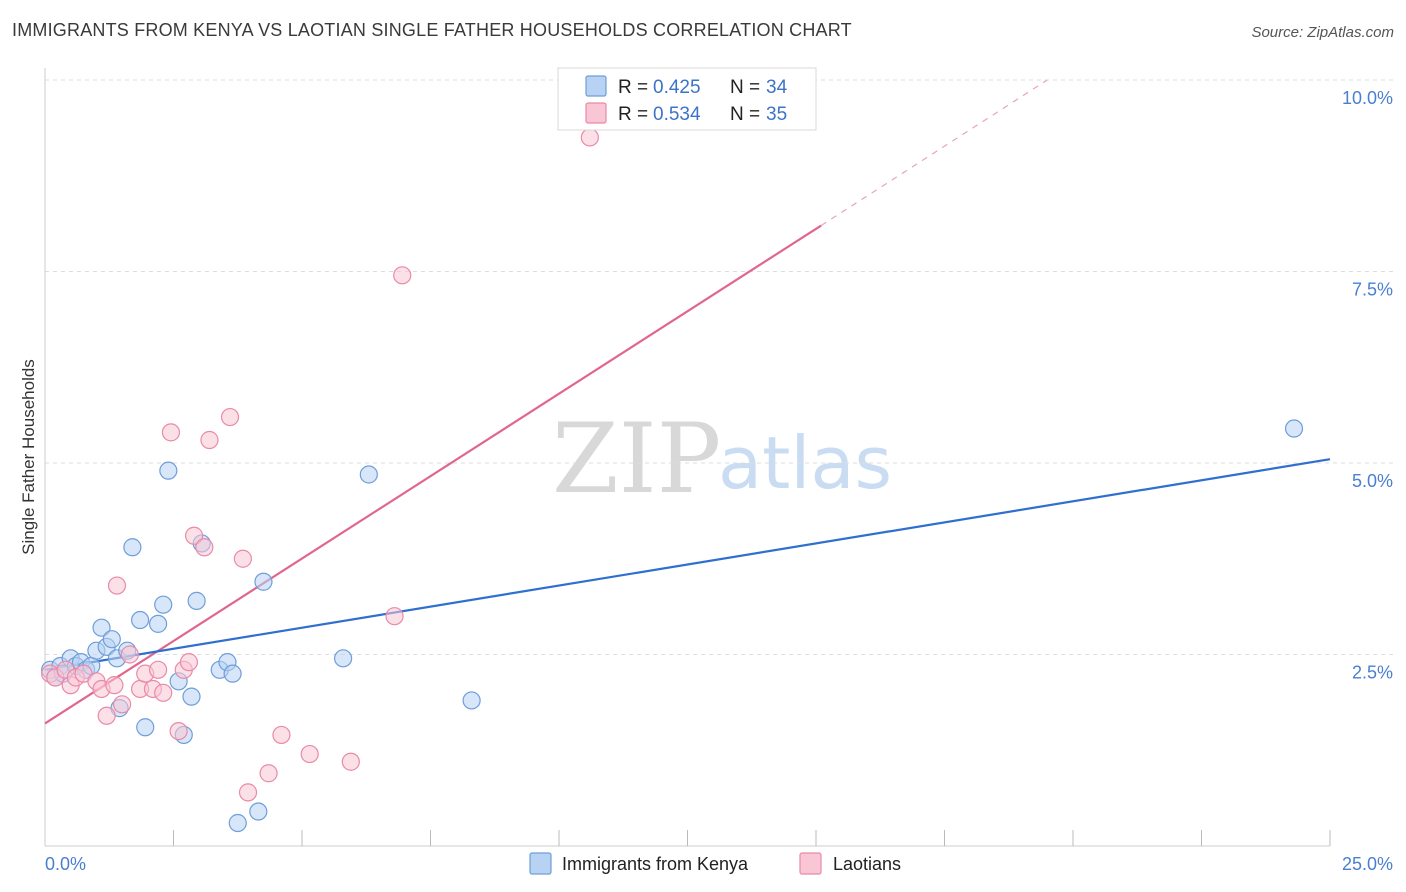 The width and height of the screenshot is (1406, 892). I want to click on bottom-legend-swatch-kenya, so click(540, 863).